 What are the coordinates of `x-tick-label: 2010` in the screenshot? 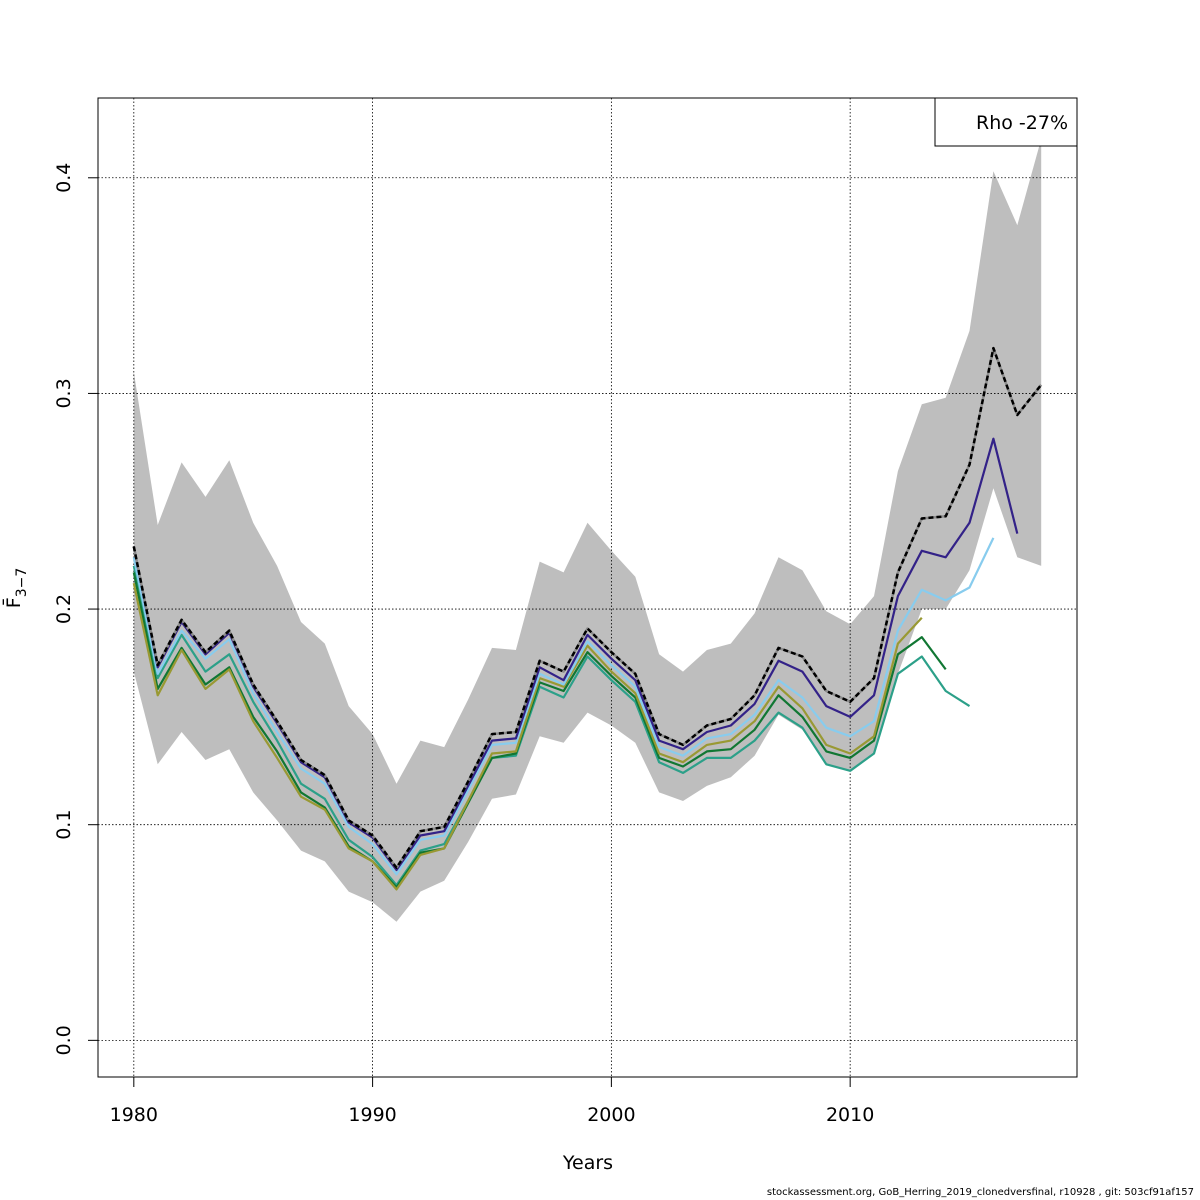 It's located at (850, 1115).